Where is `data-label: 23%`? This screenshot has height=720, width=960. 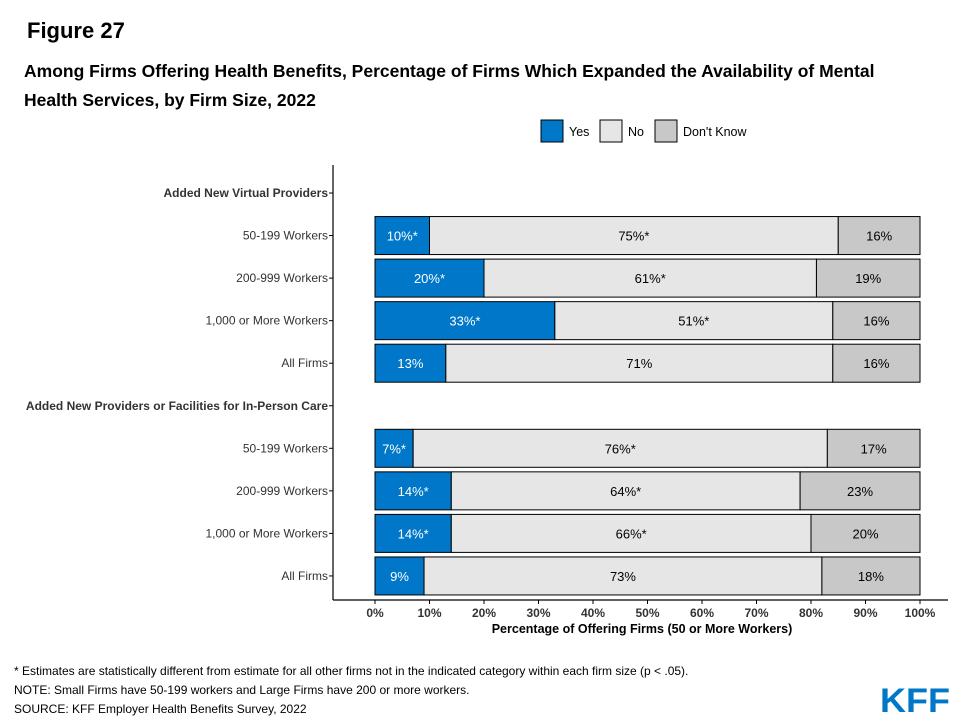
data-label: 23% is located at coordinates (860, 491).